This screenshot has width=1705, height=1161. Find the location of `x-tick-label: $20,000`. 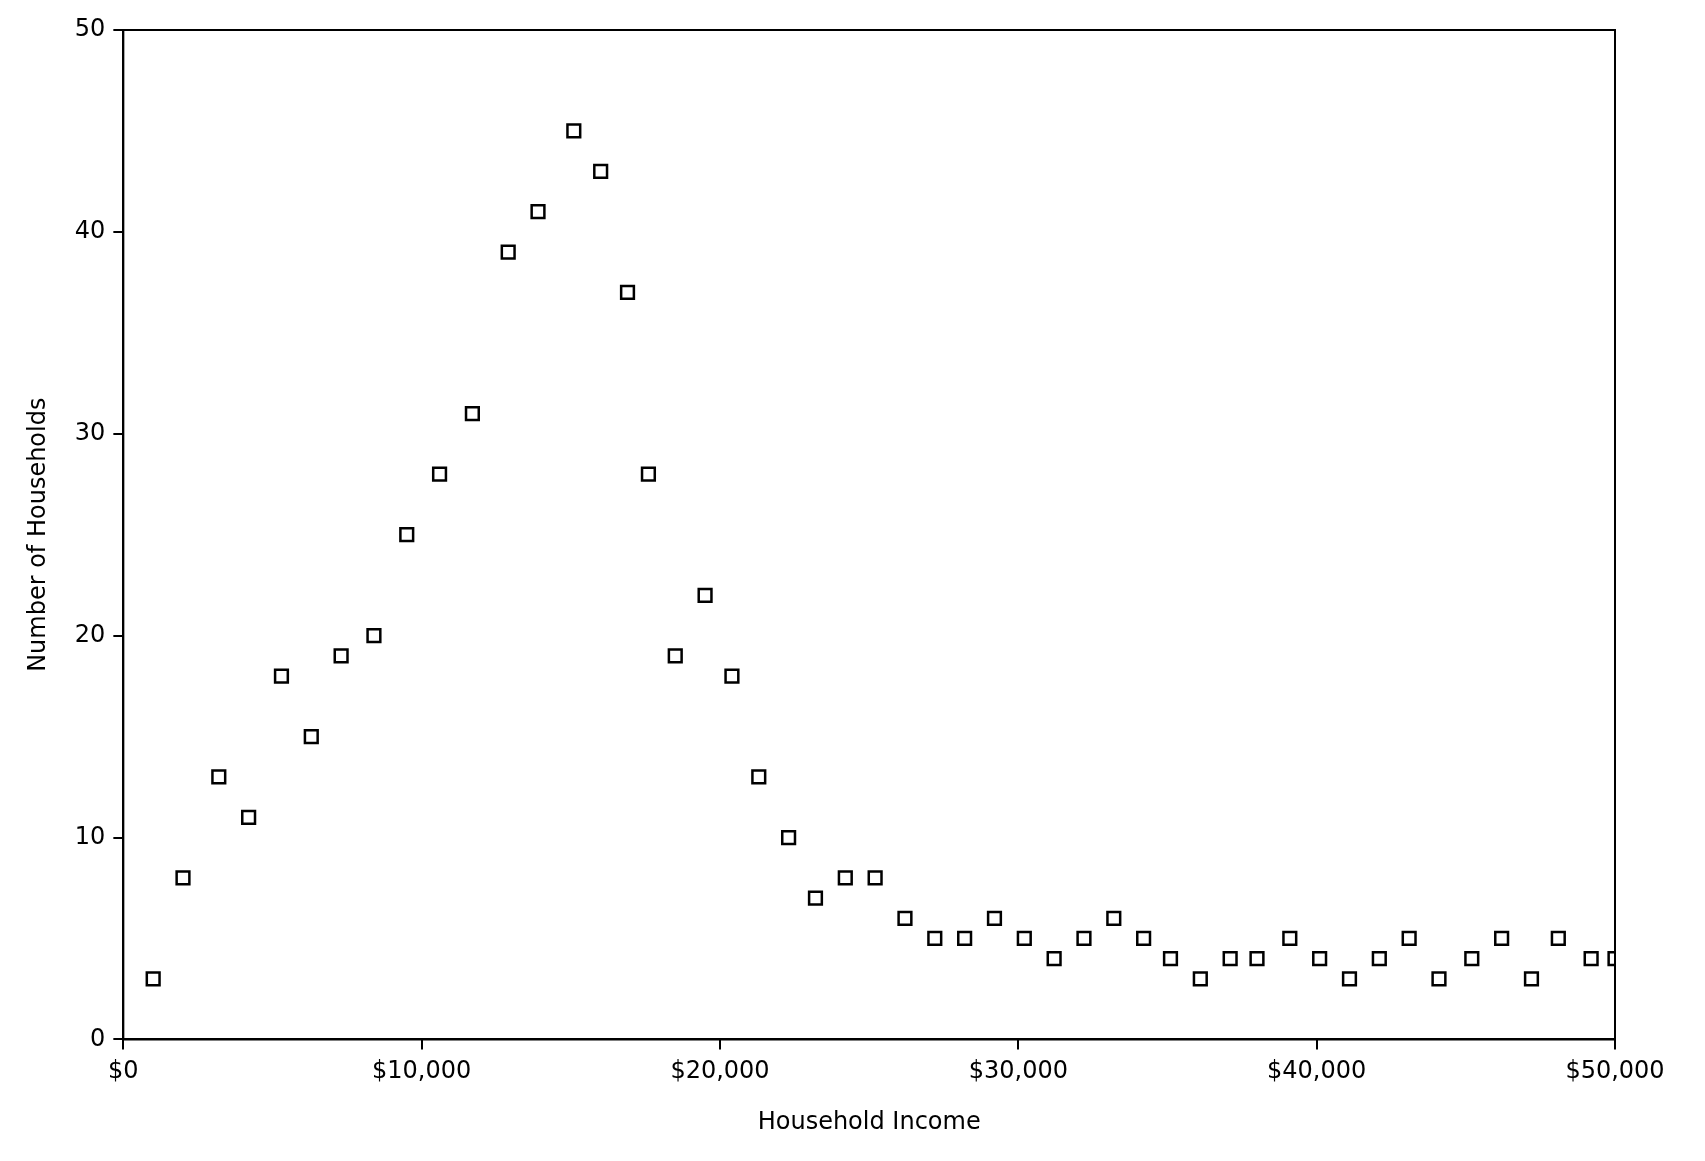

x-tick-label: $20,000 is located at coordinates (720, 1070).